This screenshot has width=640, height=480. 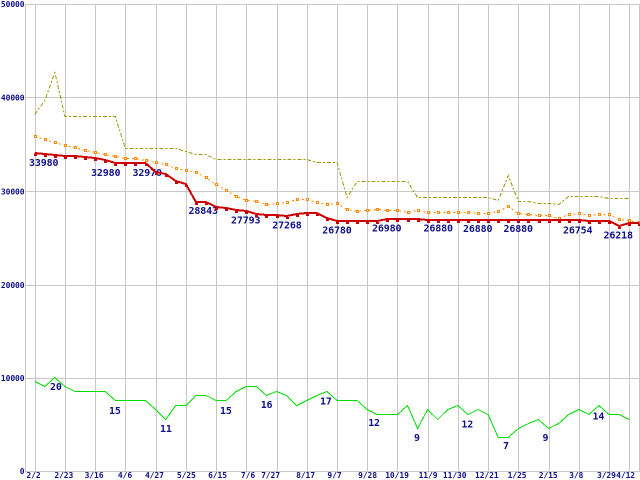 I want to click on price-point-label: 26980, so click(x=386, y=229).